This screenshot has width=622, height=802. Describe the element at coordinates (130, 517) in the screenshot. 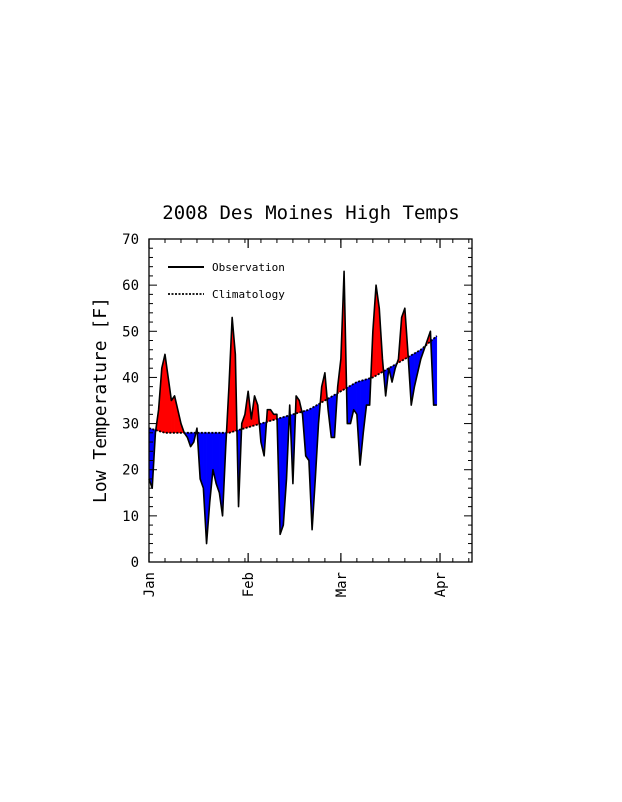

I see `y-tick-label: 10` at that location.